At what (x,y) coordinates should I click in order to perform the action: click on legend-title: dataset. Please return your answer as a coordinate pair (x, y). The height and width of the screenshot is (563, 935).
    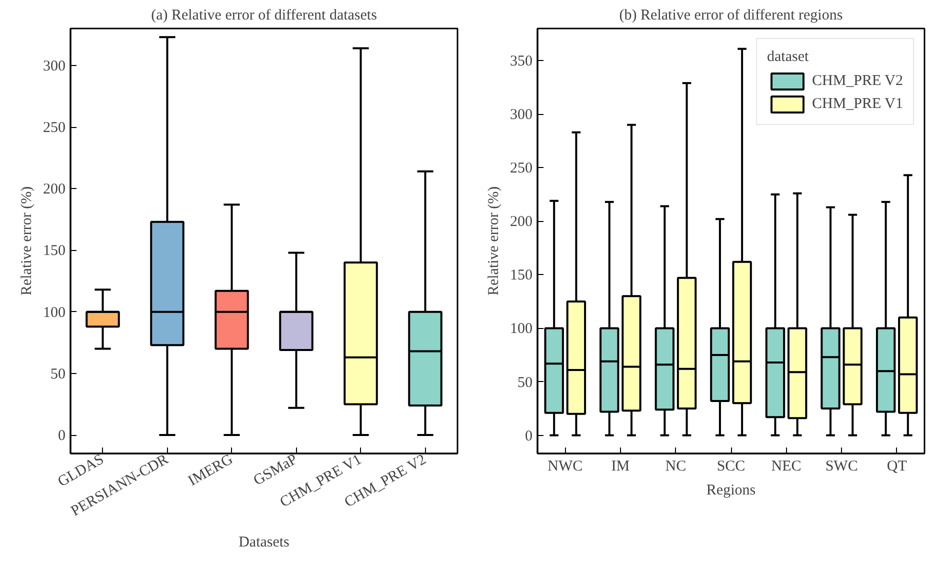
    Looking at the image, I should click on (788, 57).